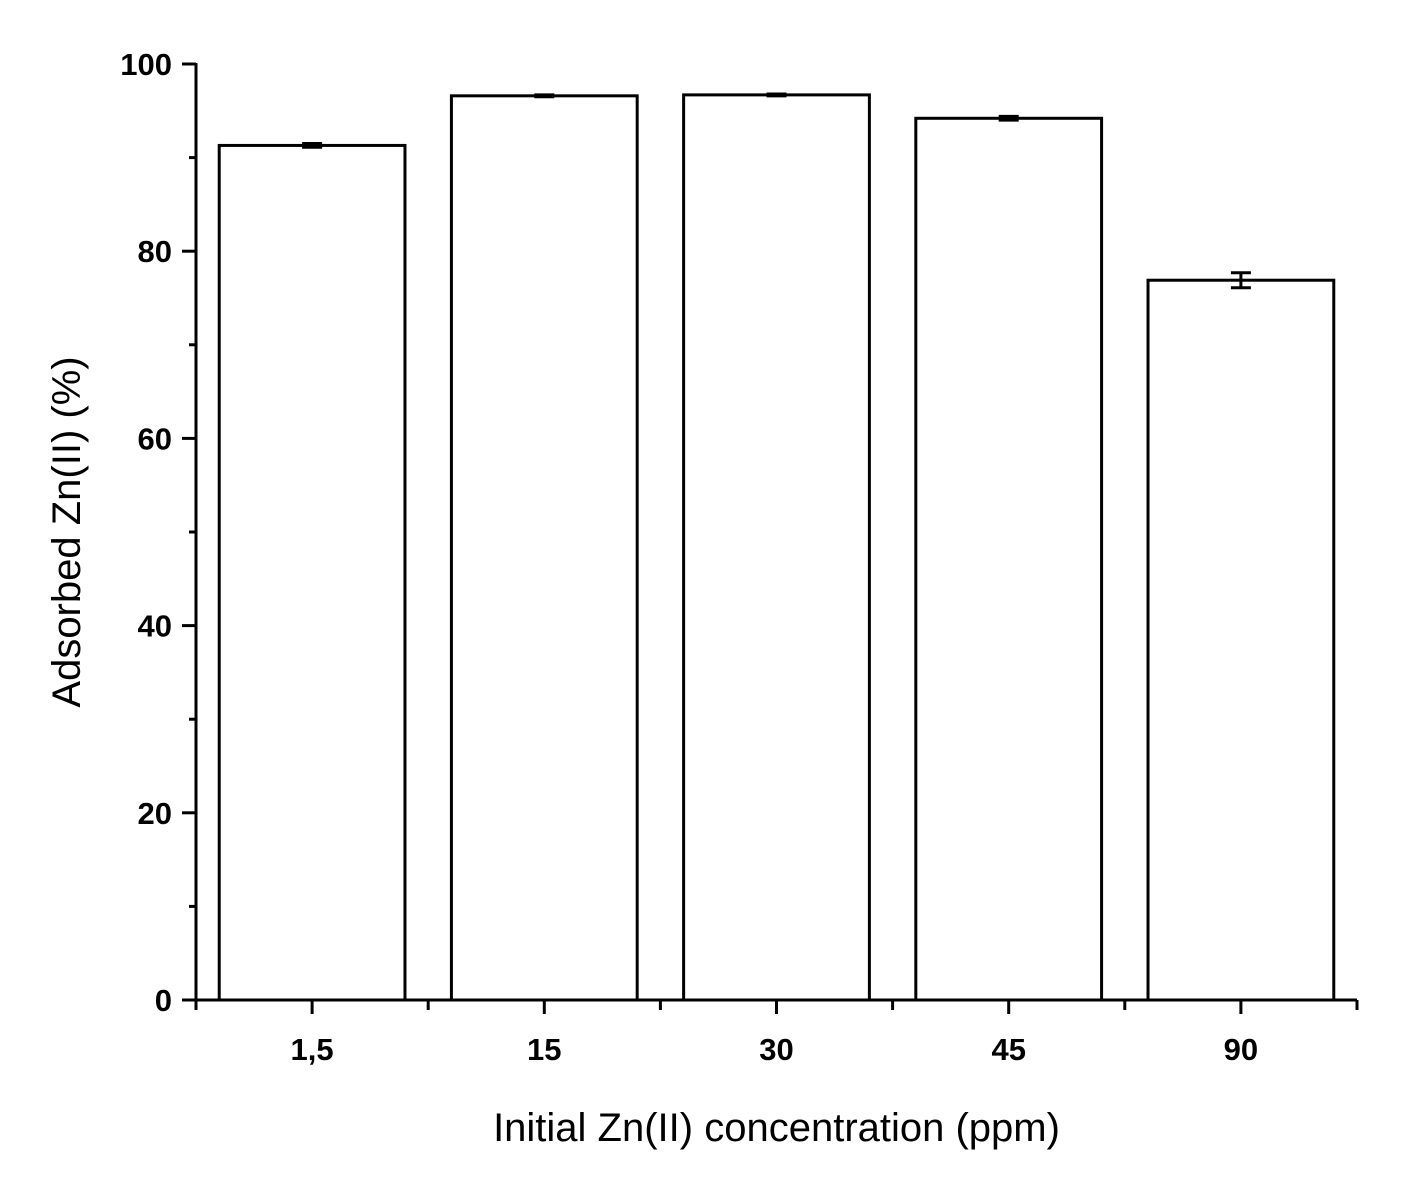 The height and width of the screenshot is (1193, 1403). Describe the element at coordinates (155, 813) in the screenshot. I see `y-tick-label: 20` at that location.